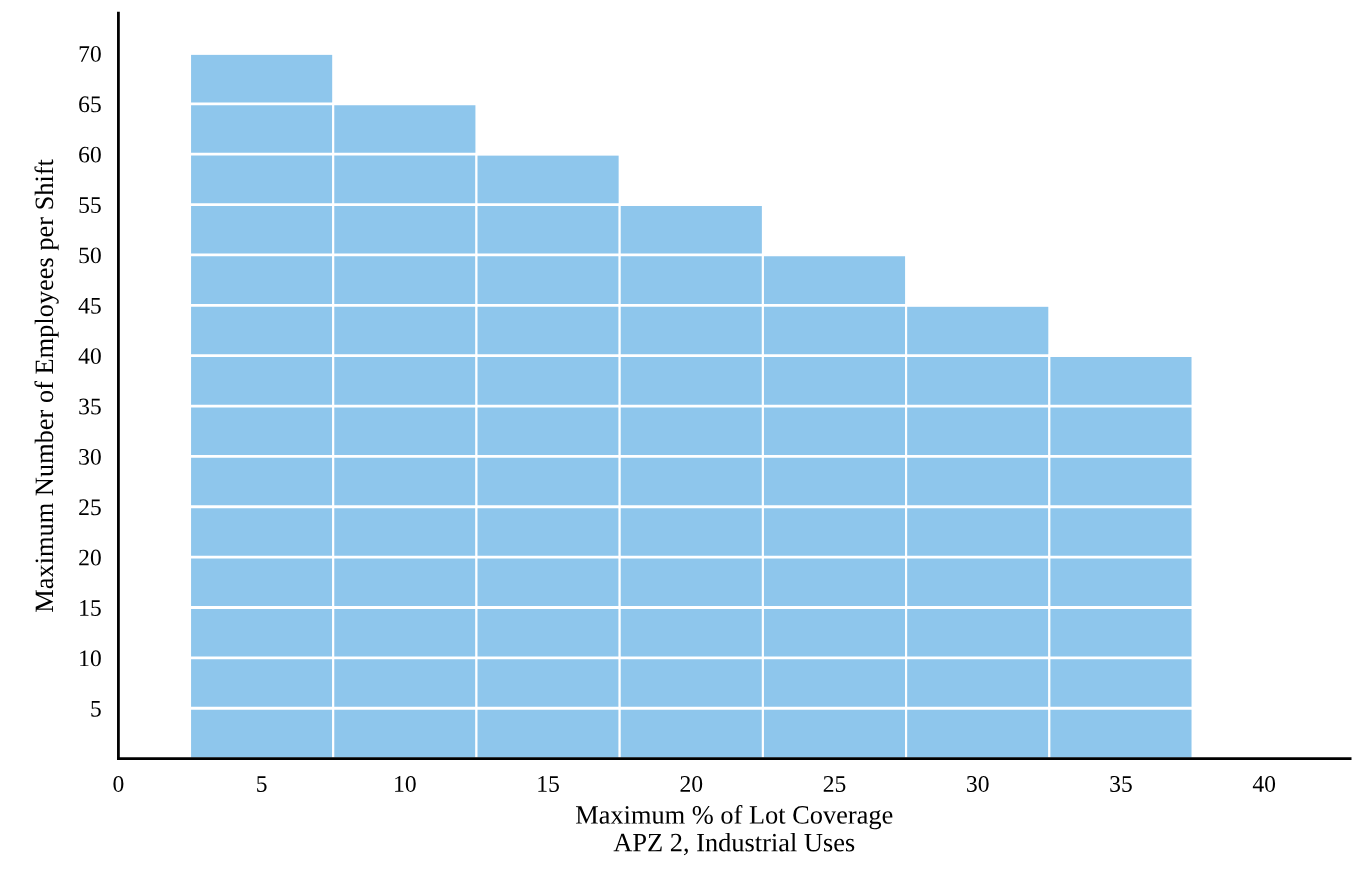  I want to click on y-tick-label: 70, so click(90, 53).